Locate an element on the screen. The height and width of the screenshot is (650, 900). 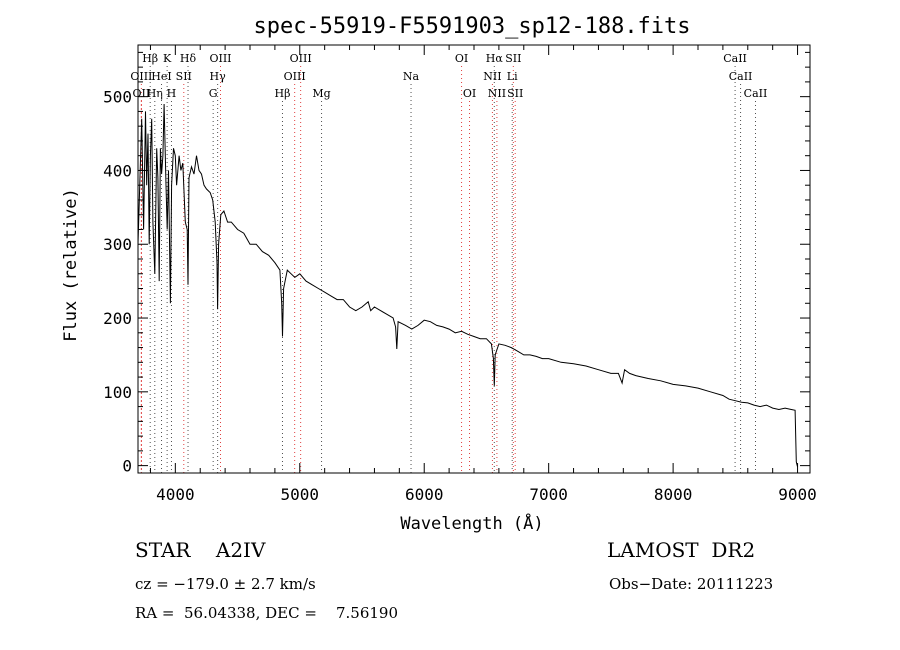
y-tick-label: 200 is located at coordinates (117, 318).